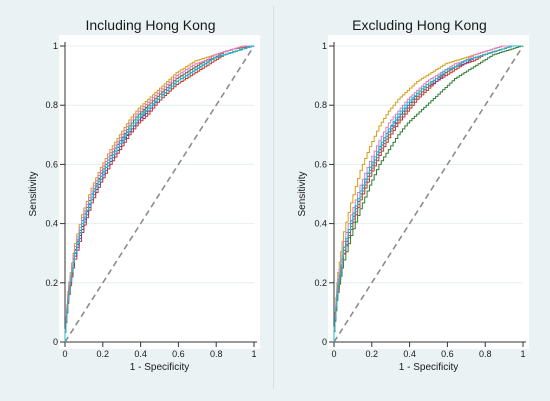 This screenshot has height=401, width=550. Describe the element at coordinates (419, 25) in the screenshot. I see `chart-title: Excluding Hong Kong` at that location.